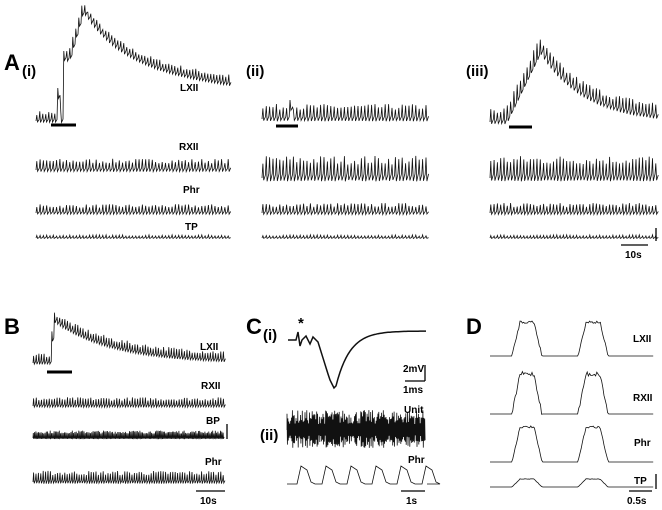 The height and width of the screenshot is (510, 662). Describe the element at coordinates (211, 386) in the screenshot. I see `label-b-rxii: RXII` at that location.